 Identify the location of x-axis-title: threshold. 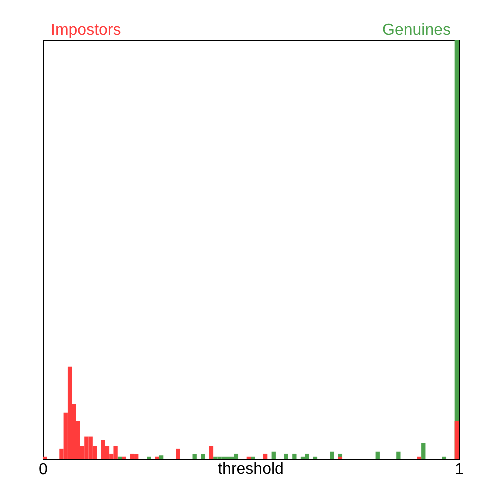
(251, 469).